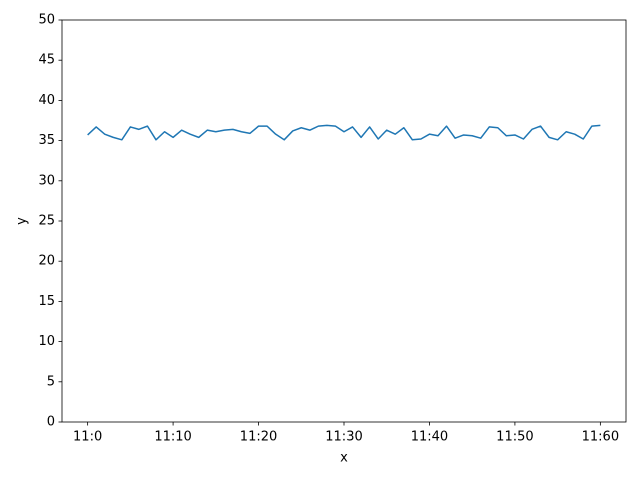  What do you see at coordinates (46, 221) in the screenshot?
I see `y-tick-label: 25` at bounding box center [46, 221].